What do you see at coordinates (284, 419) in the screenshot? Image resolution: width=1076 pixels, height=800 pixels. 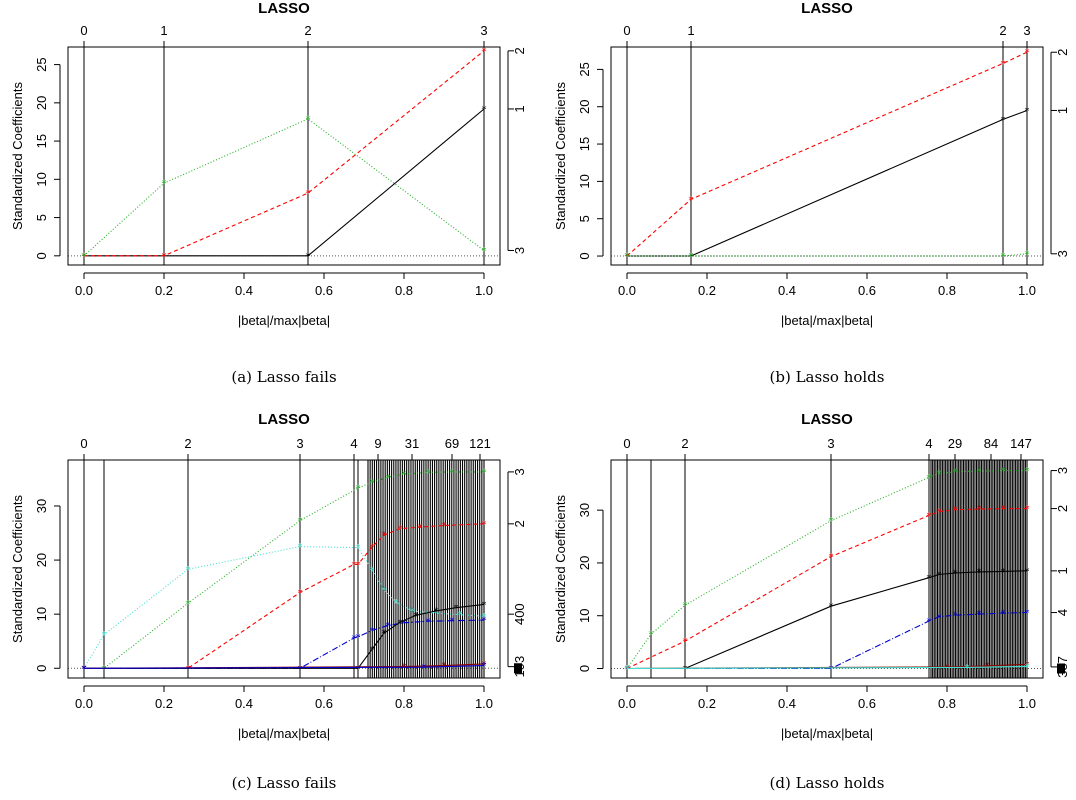 I see `panel-3-title: LASSO` at bounding box center [284, 419].